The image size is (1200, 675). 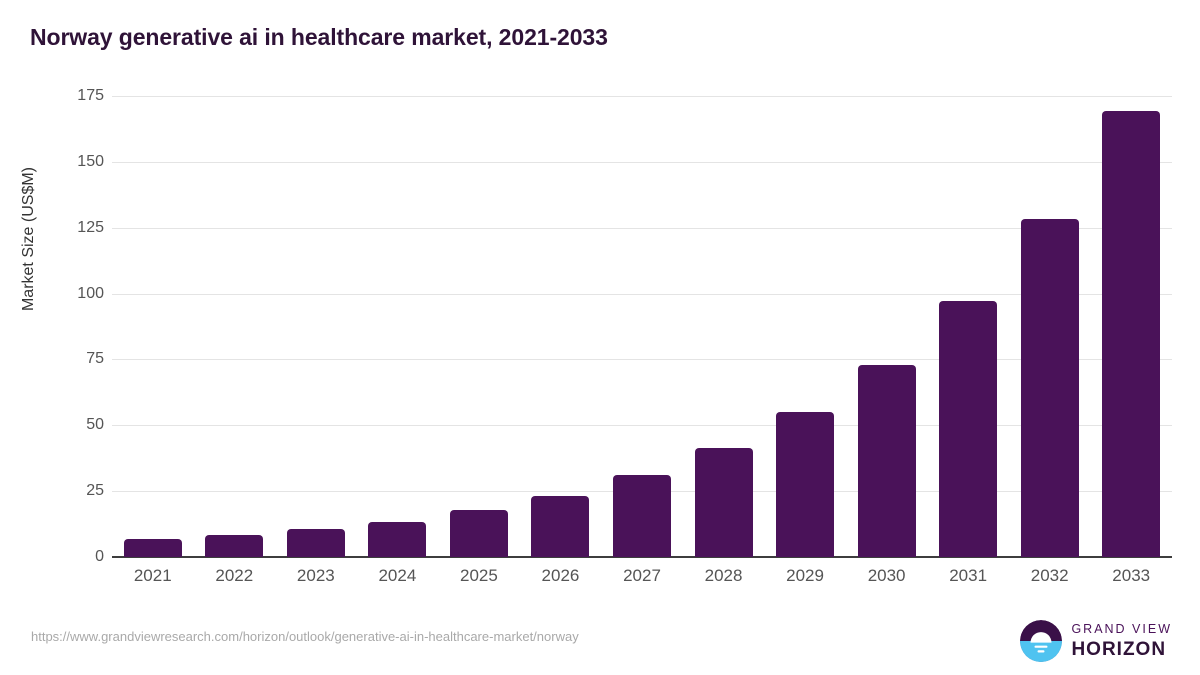 I want to click on x-tick-label: 2028, so click(x=723, y=575).